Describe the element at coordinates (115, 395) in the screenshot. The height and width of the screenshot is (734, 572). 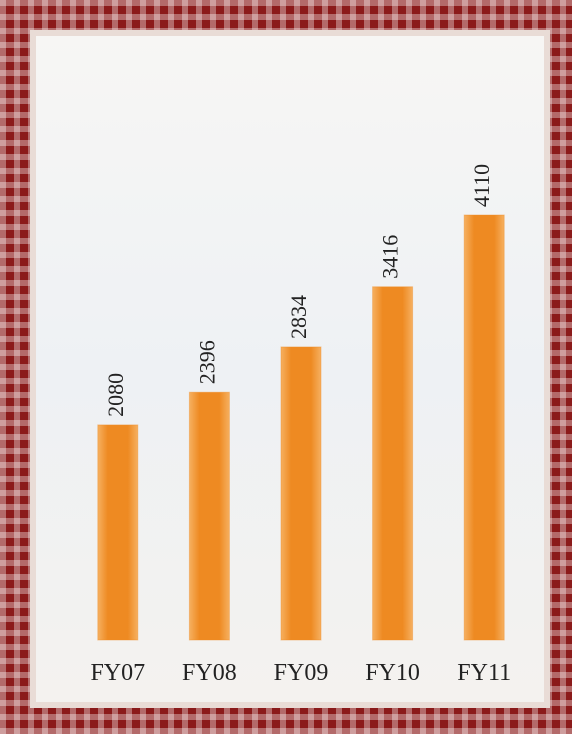
I see `data-label: 2080` at that location.